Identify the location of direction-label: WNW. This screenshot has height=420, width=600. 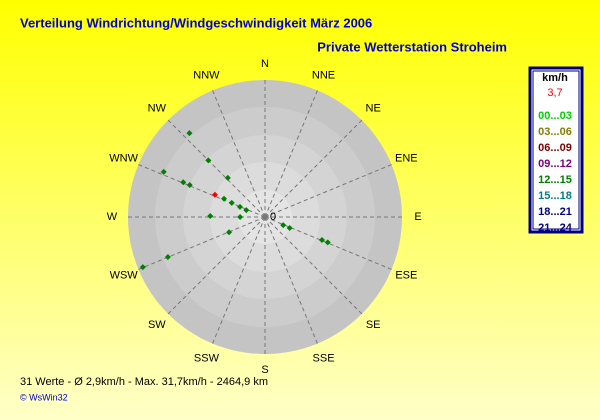
(123, 158).